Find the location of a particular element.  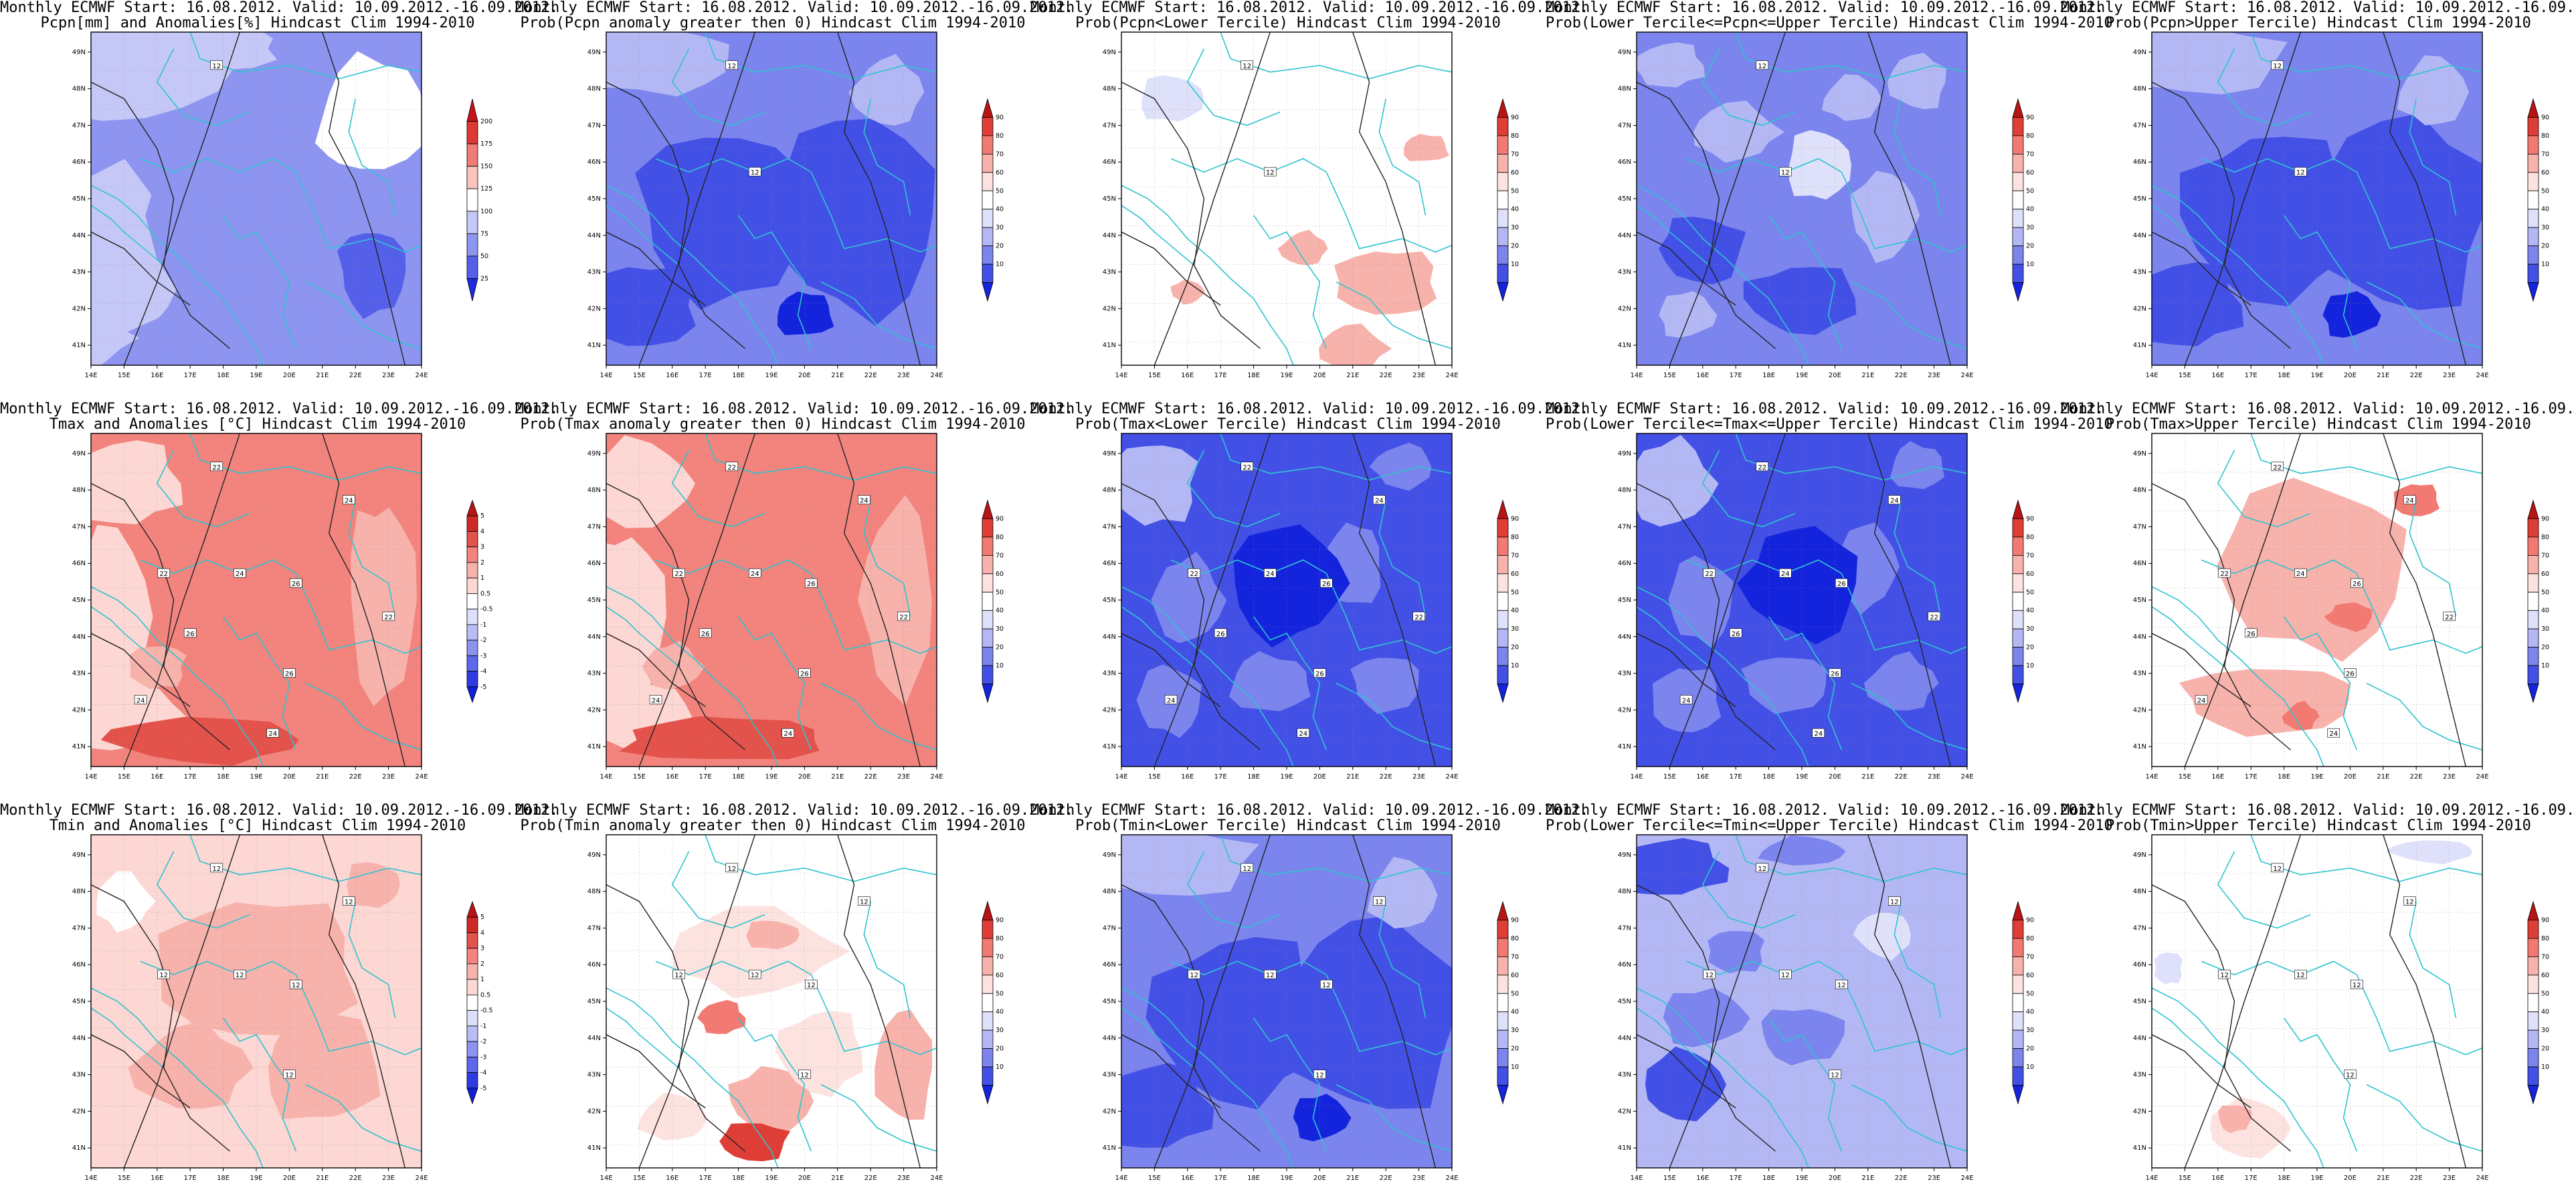

colorbar-arrow-top is located at coordinates (2018, 509).